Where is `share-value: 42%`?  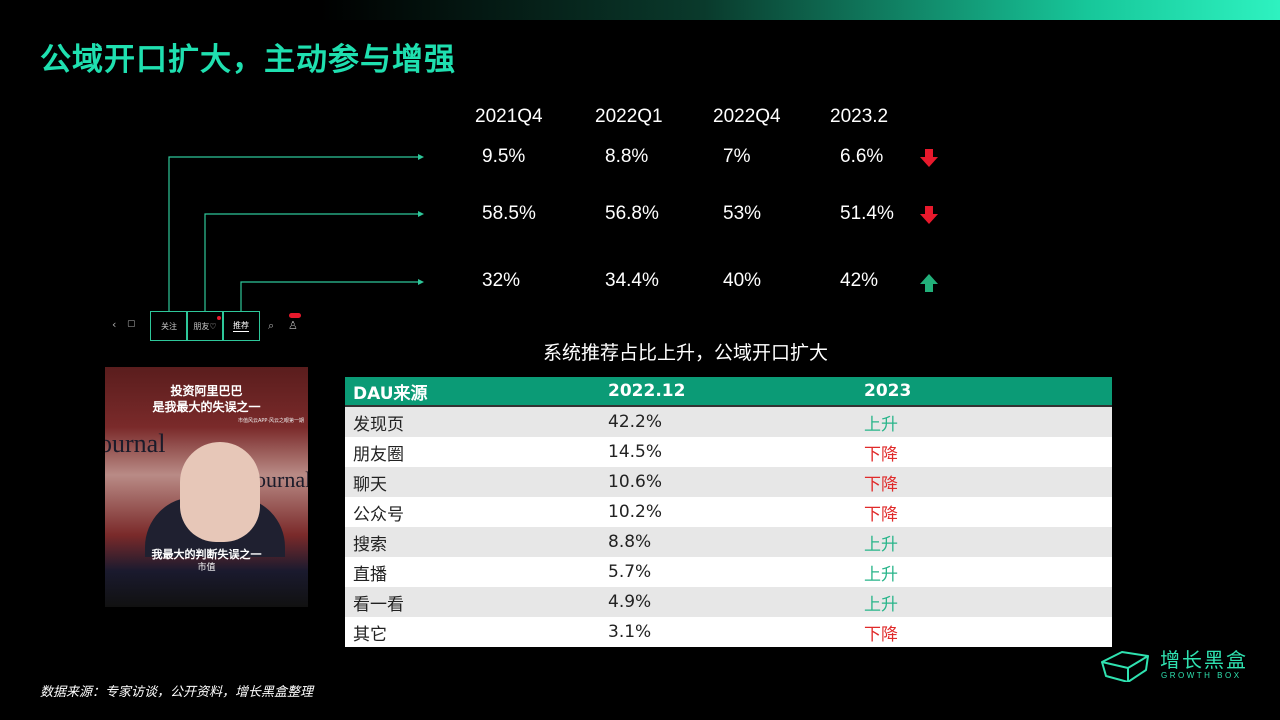 share-value: 42% is located at coordinates (859, 280).